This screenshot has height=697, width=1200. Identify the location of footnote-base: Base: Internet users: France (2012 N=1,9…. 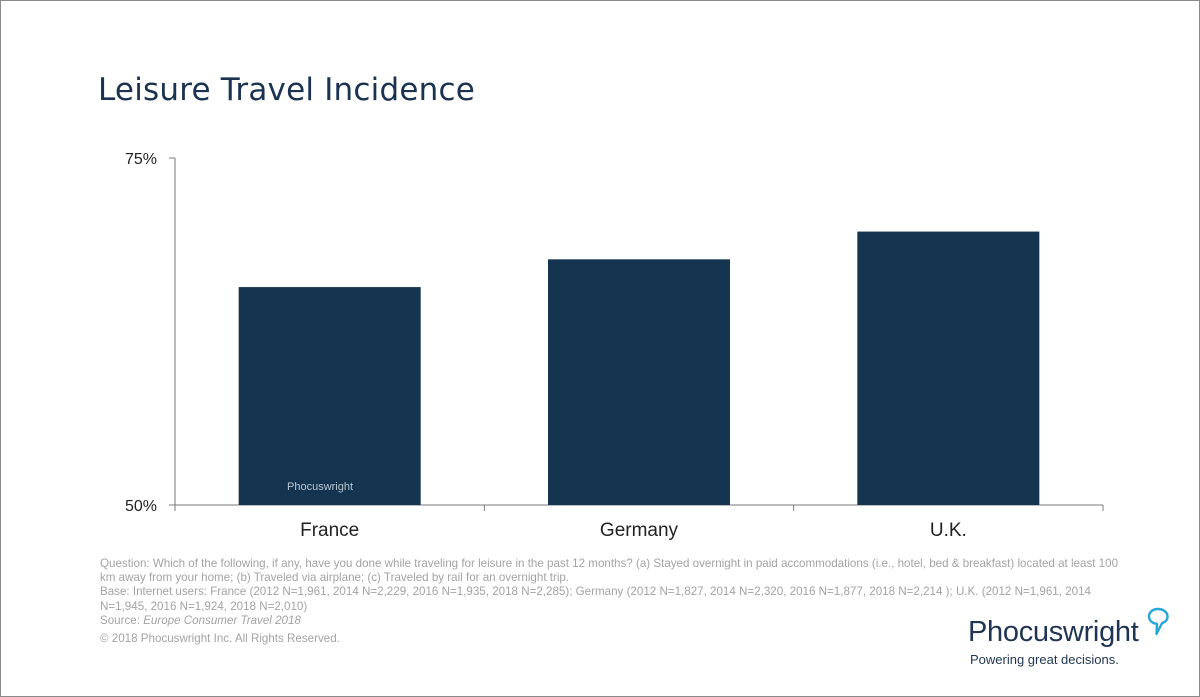
(595, 599).